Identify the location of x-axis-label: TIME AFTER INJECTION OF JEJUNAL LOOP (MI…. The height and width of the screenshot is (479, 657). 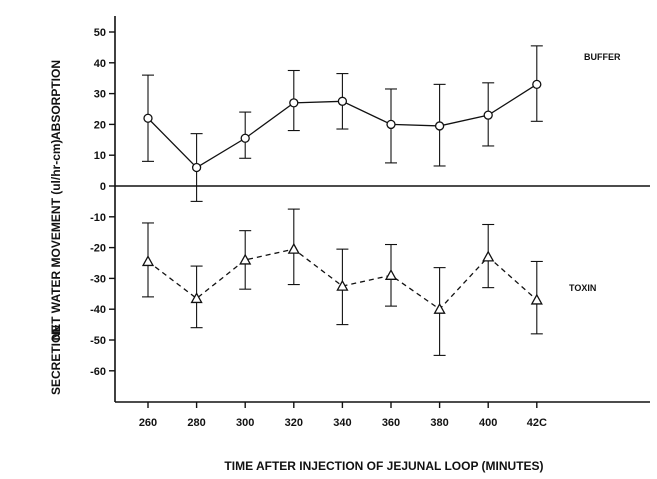
(383, 466).